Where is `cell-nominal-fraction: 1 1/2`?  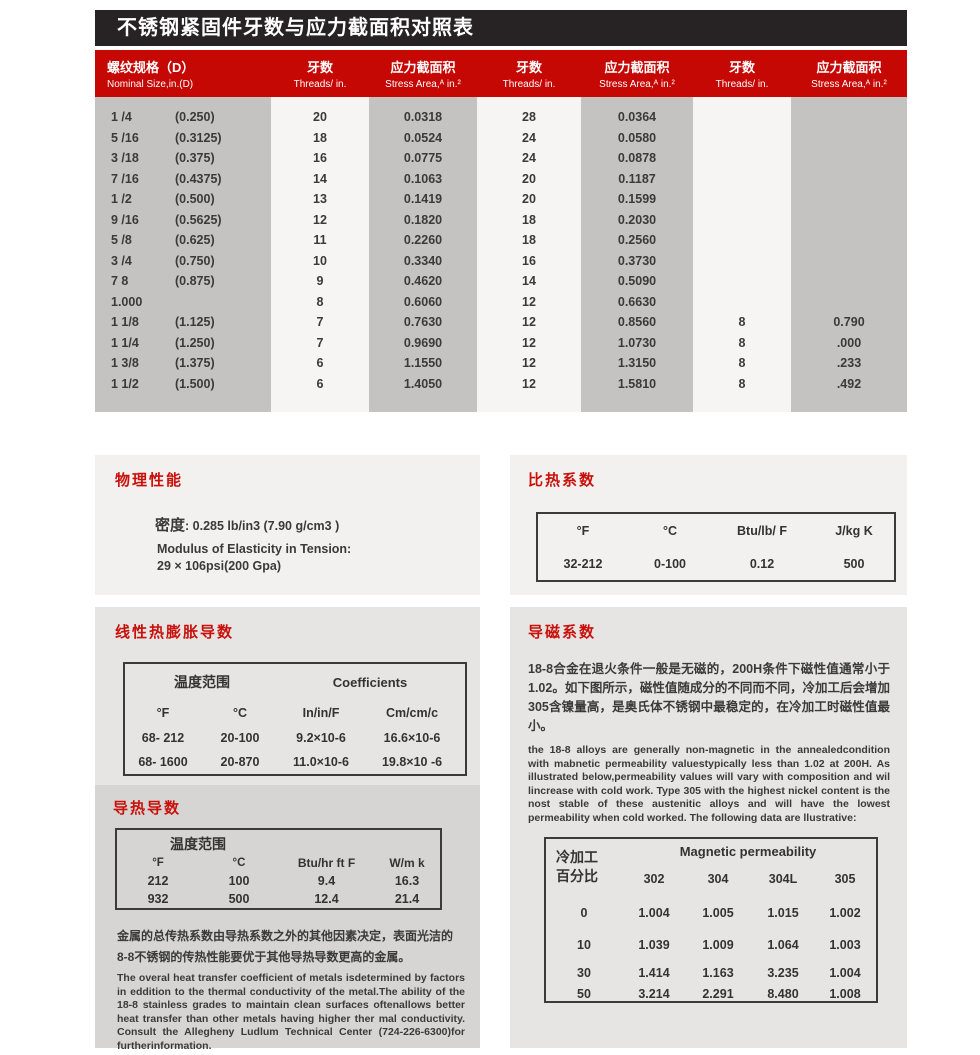 cell-nominal-fraction: 1 1/2 is located at coordinates (125, 383).